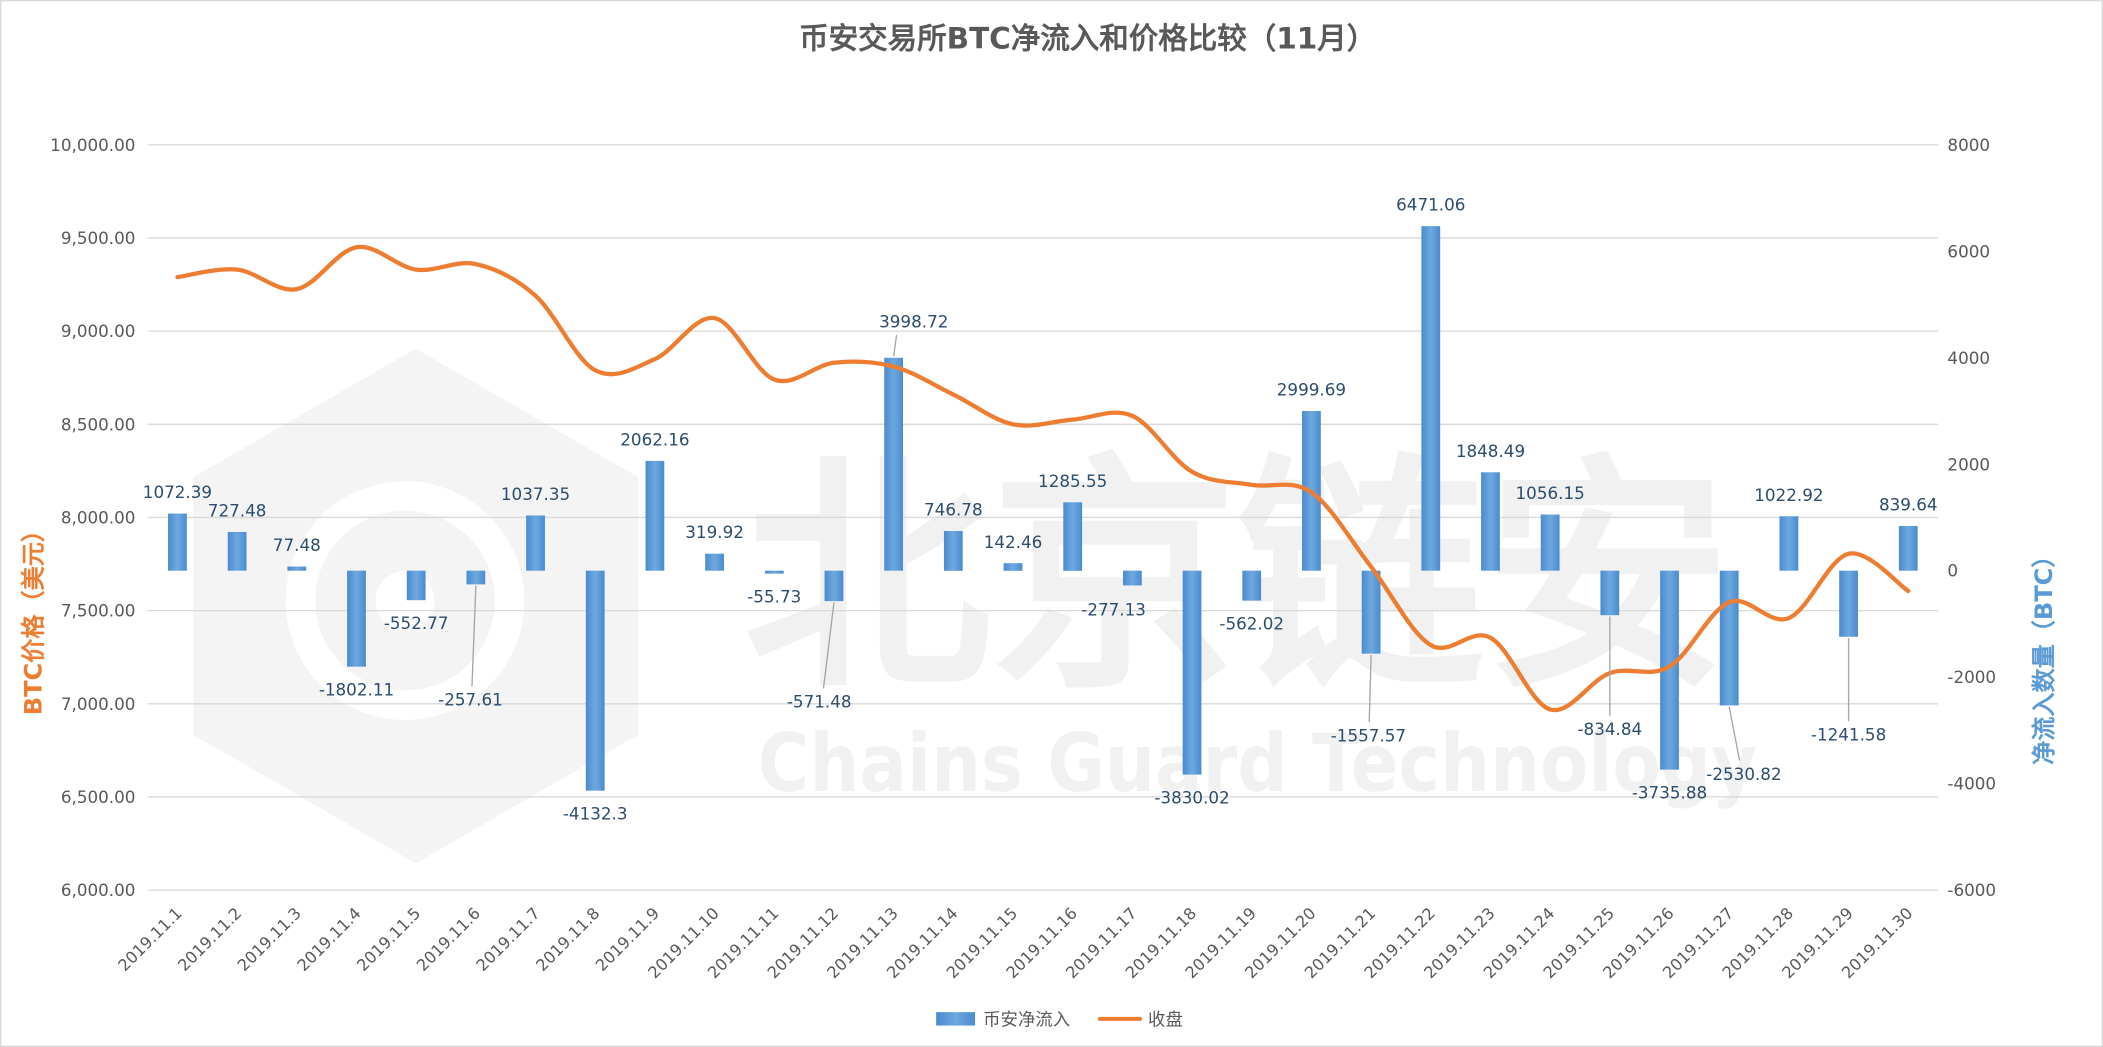  Describe the element at coordinates (1430, 205) in the screenshot. I see `bar-data-label: 6471.06` at that location.